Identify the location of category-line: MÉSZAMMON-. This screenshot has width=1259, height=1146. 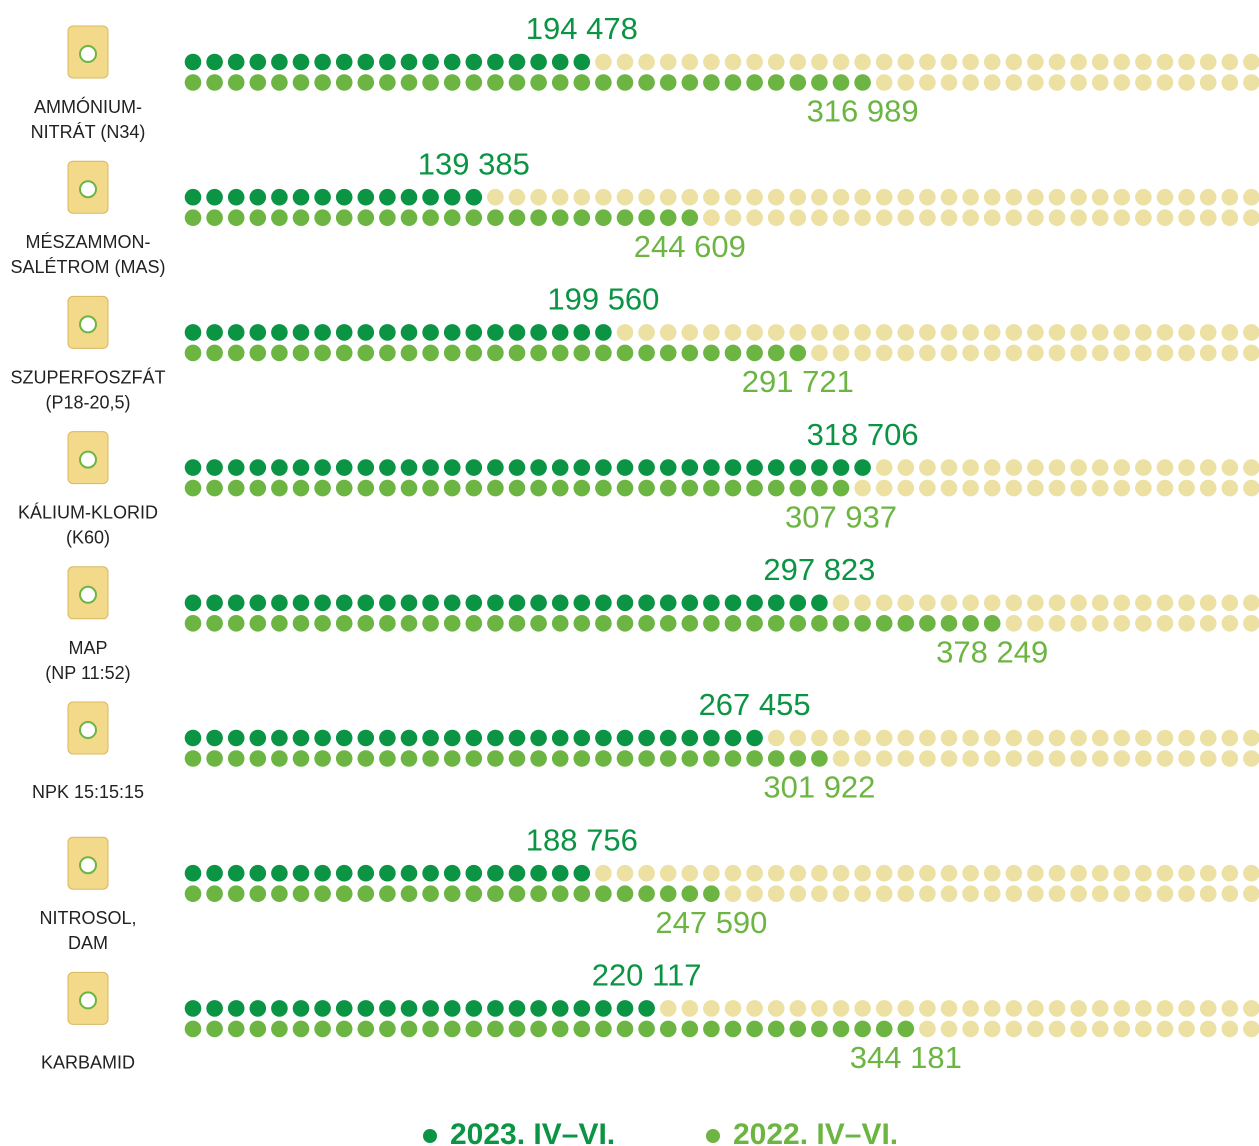
(88, 242).